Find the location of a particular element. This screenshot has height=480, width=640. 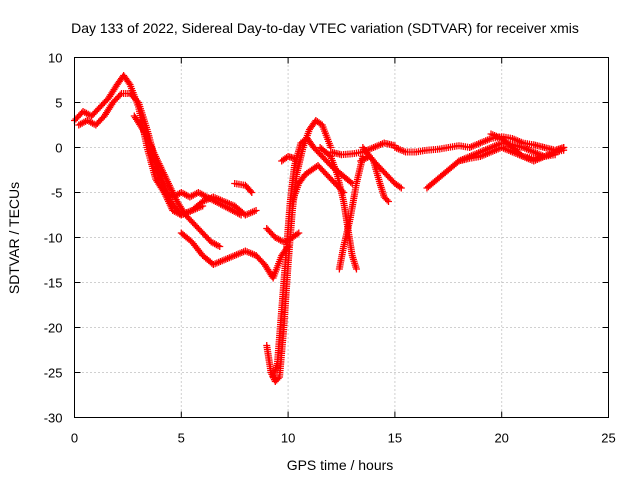

y-tick-label: -10 is located at coordinates (53, 238).